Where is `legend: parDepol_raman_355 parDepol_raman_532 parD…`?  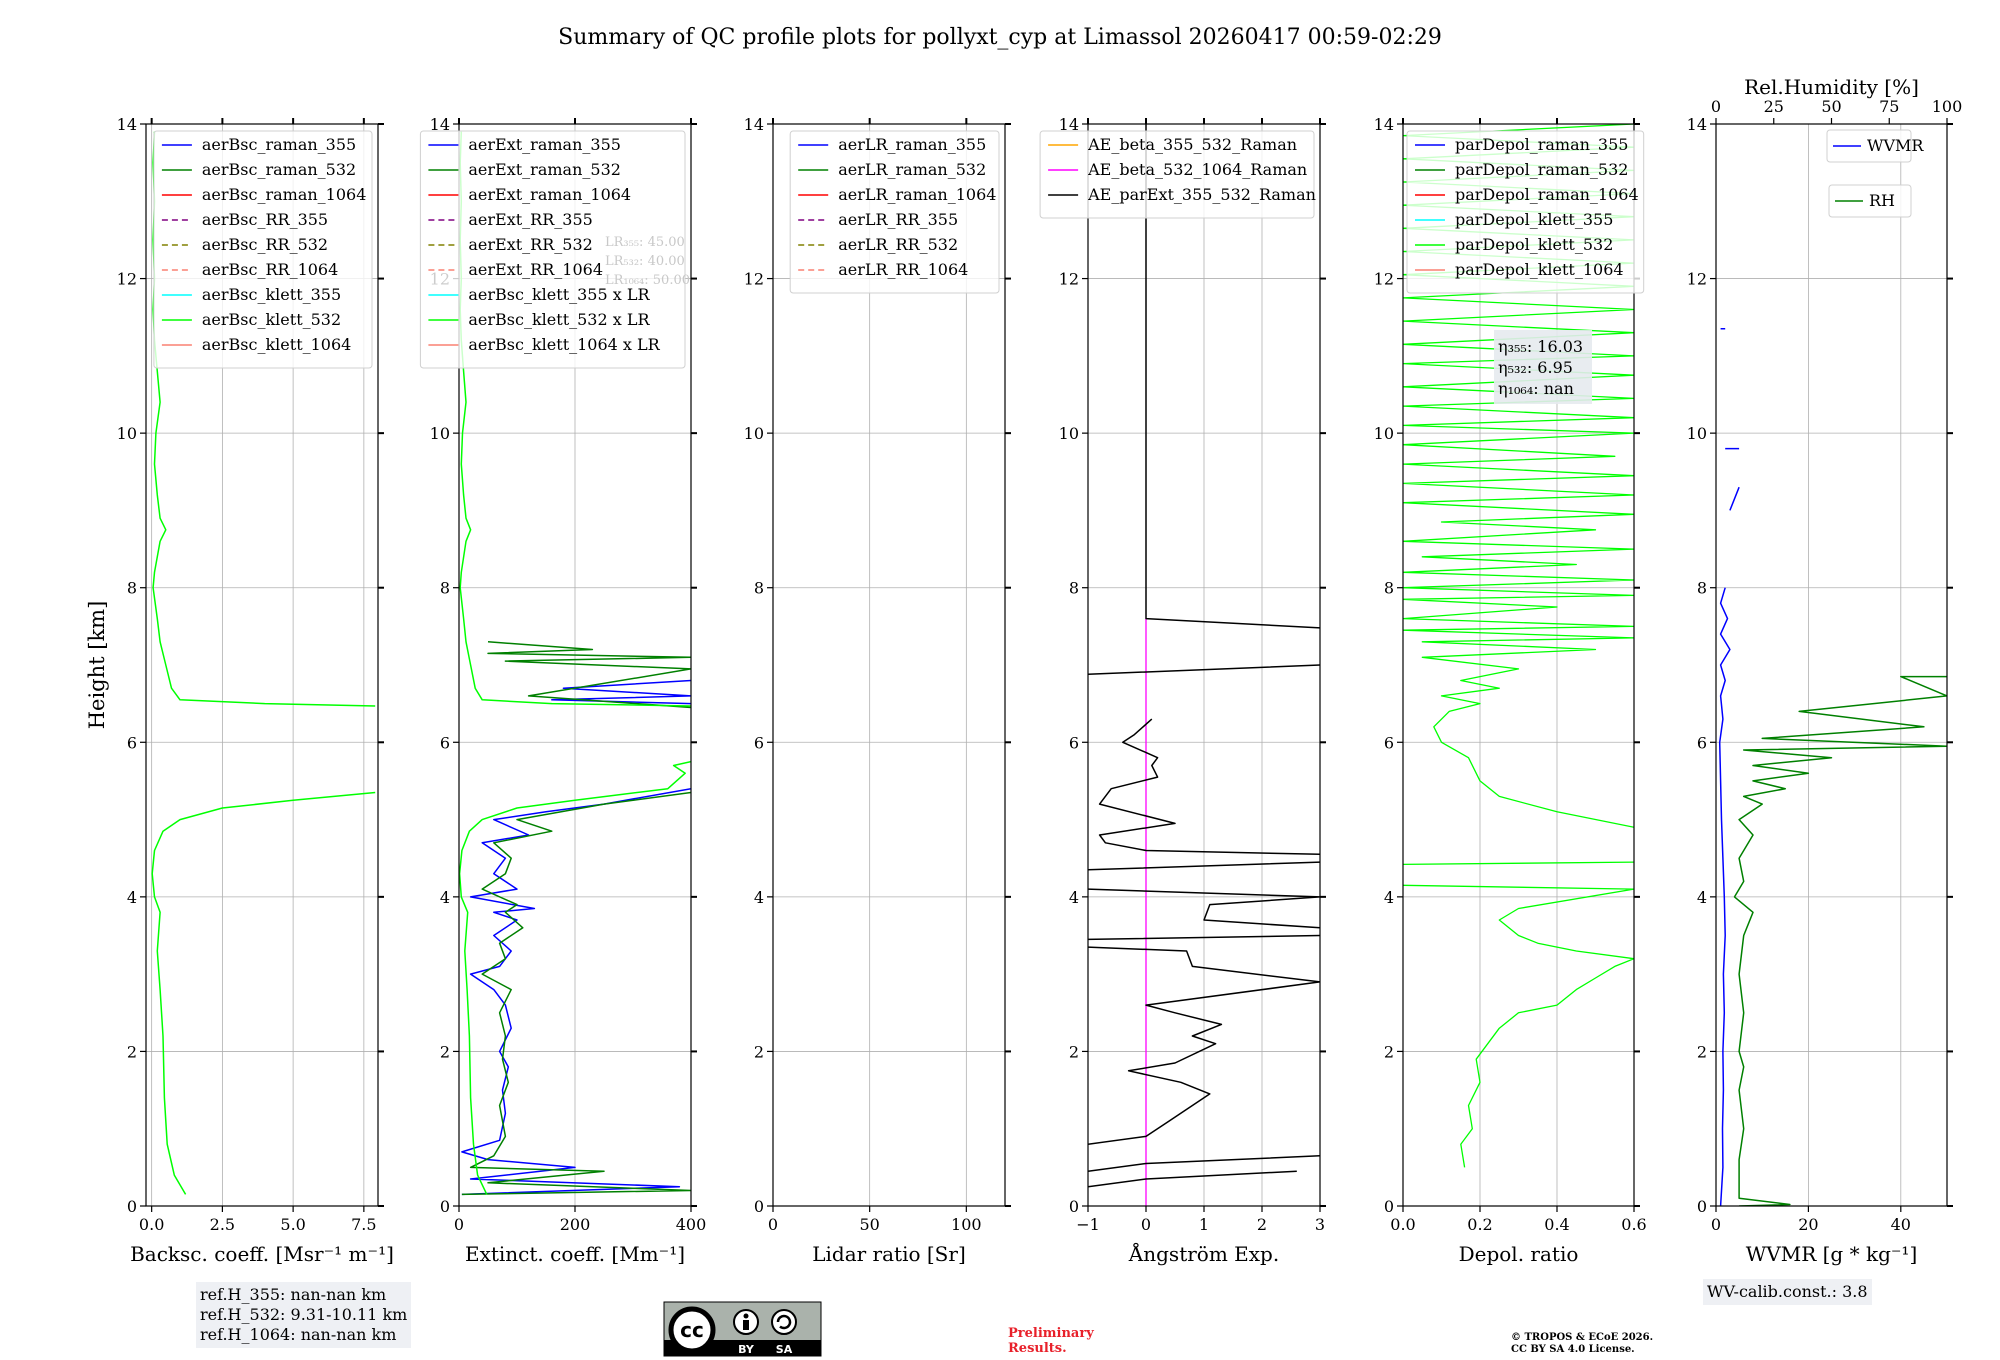 legend: parDepol_raman_355 parDepol_raman_532 parD… is located at coordinates (1525, 212).